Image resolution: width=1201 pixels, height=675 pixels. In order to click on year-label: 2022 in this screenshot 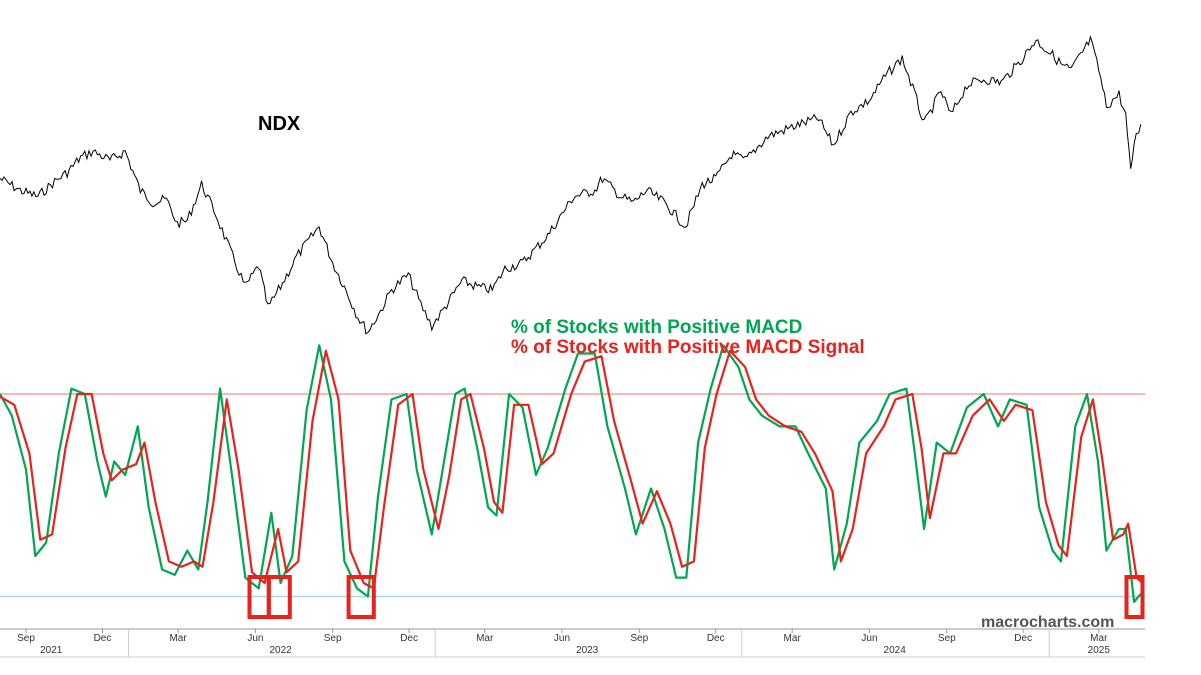, I will do `click(280, 650)`.